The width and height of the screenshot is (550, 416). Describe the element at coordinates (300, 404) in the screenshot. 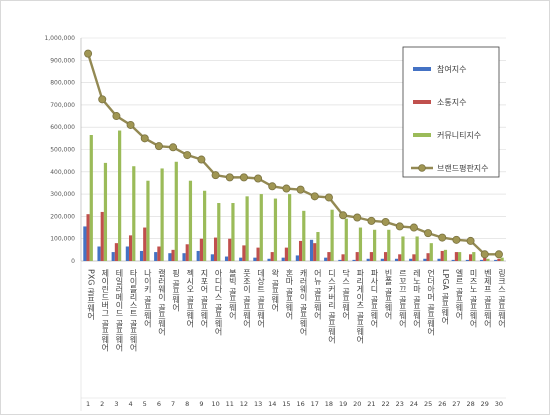

I see `x-rank-label: 16` at that location.